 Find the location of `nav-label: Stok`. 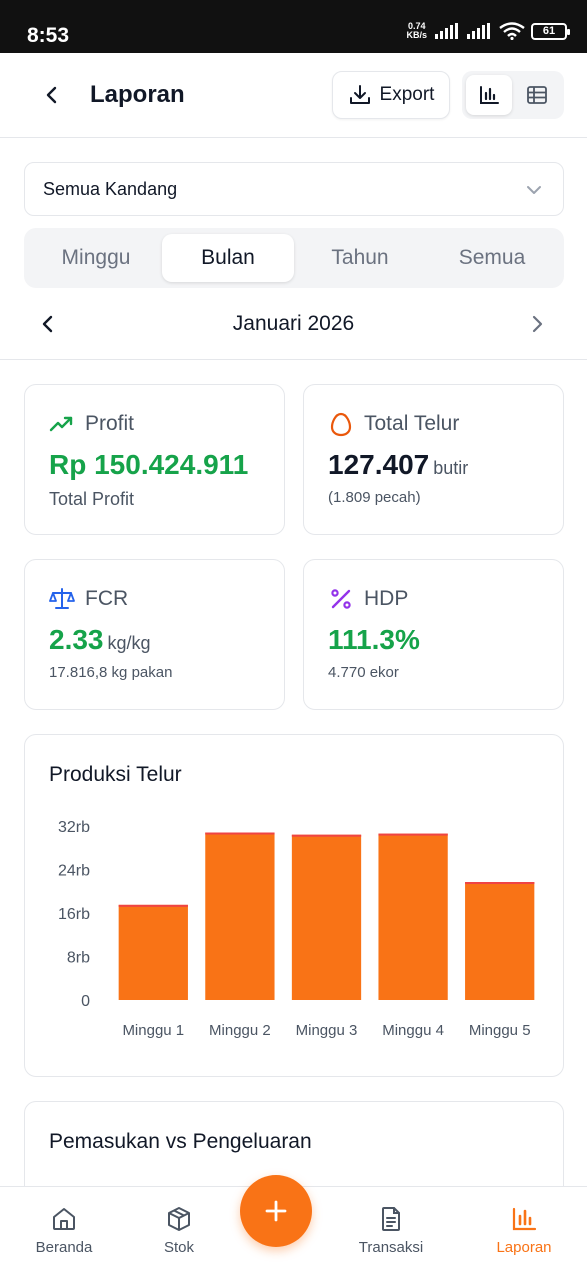

nav-label: Stok is located at coordinates (178, 1247).